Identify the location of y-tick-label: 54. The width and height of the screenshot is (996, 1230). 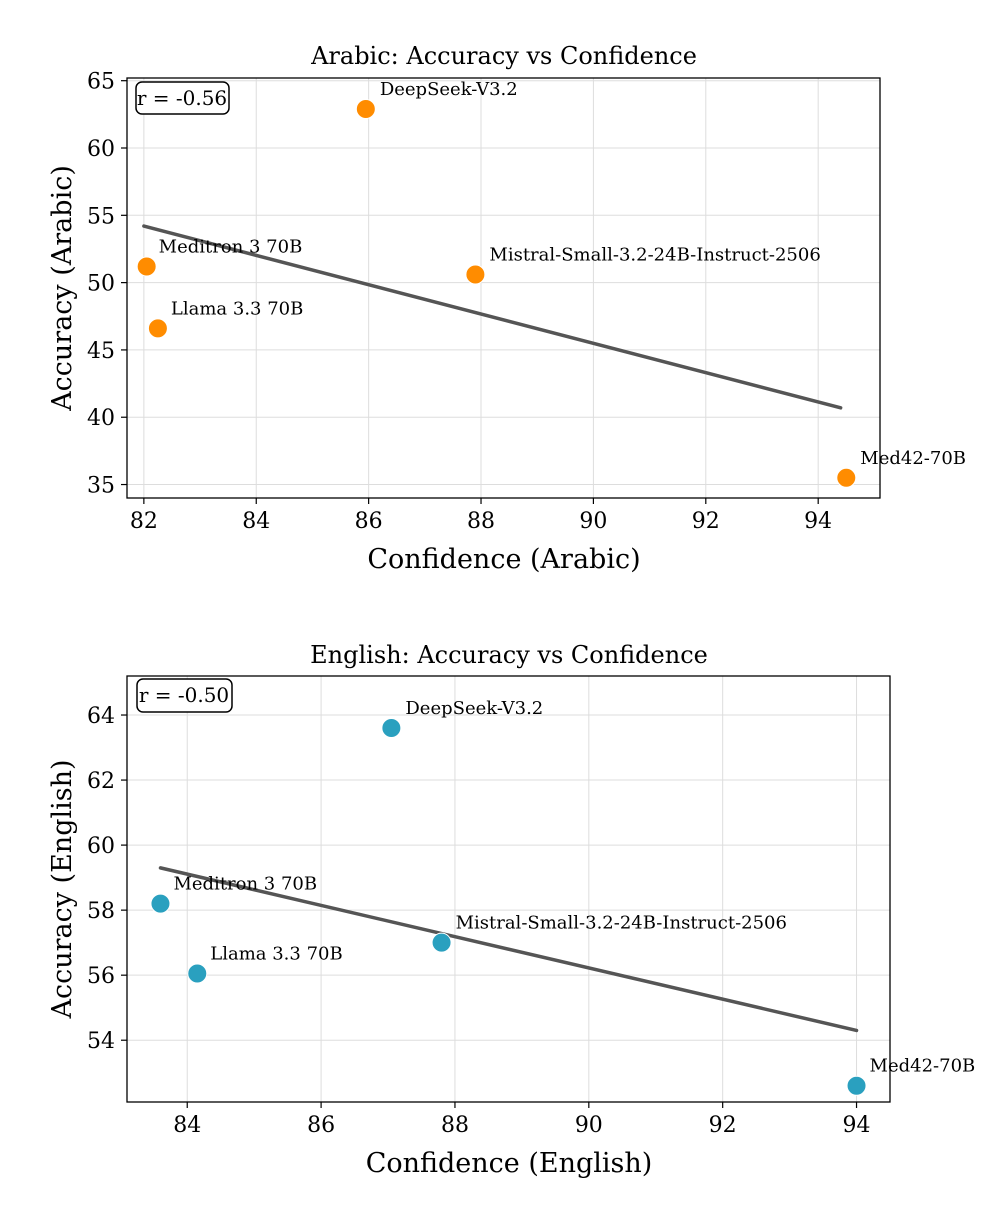
(101, 1041).